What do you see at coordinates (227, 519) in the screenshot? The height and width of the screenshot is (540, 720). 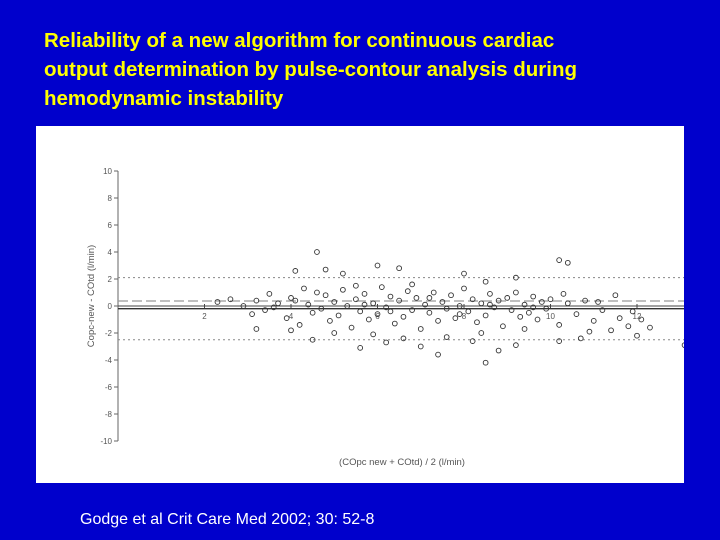 I see `citation: Godge et al Crit Care Med 2002; 30: 52-8` at bounding box center [227, 519].